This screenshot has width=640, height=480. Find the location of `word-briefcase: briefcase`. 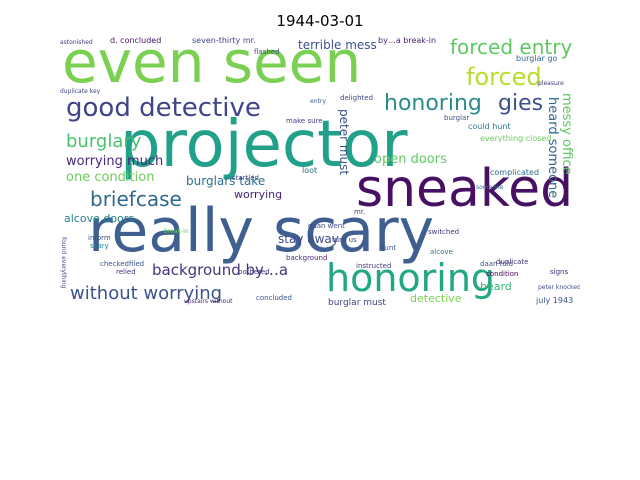

word-briefcase: briefcase is located at coordinates (136, 199).